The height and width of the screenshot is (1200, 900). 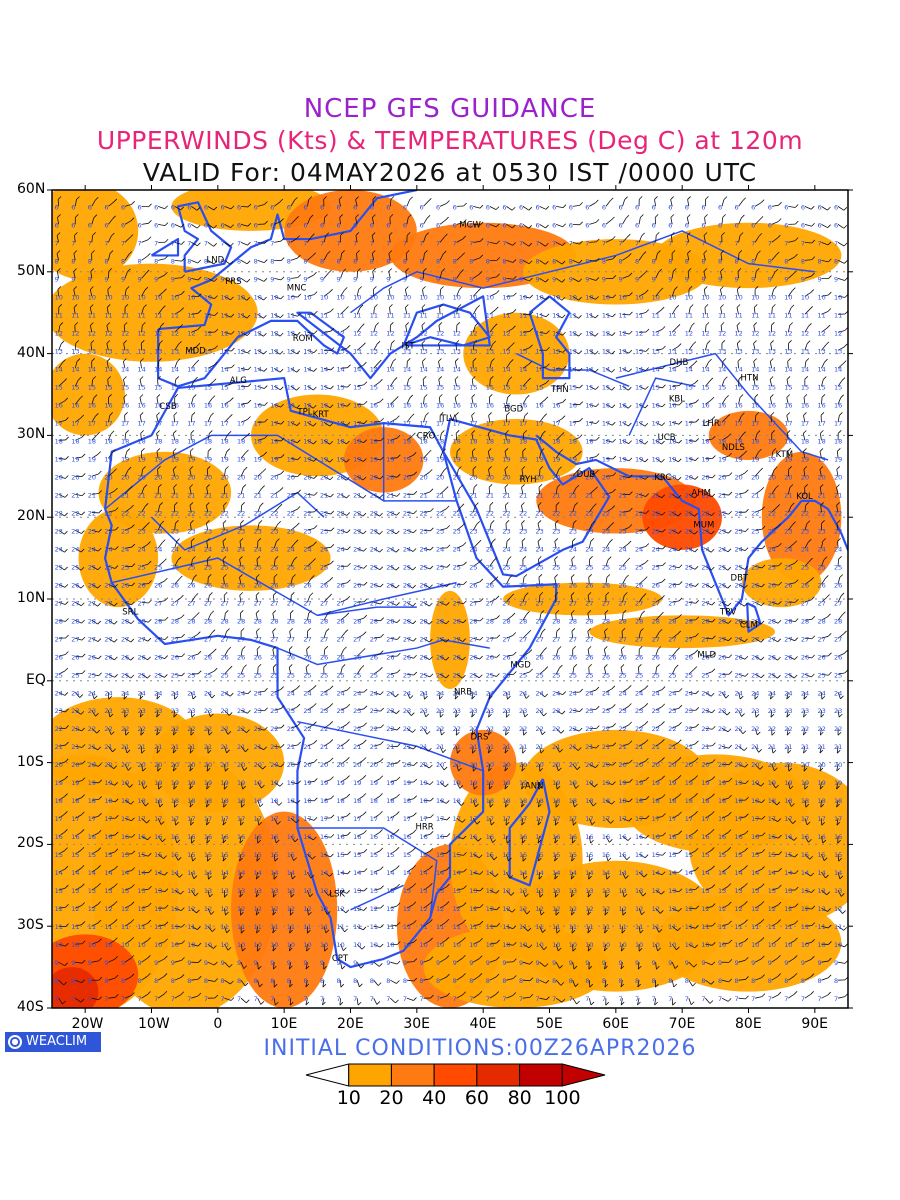 I want to click on lat-label: 10N, so click(x=31, y=598).